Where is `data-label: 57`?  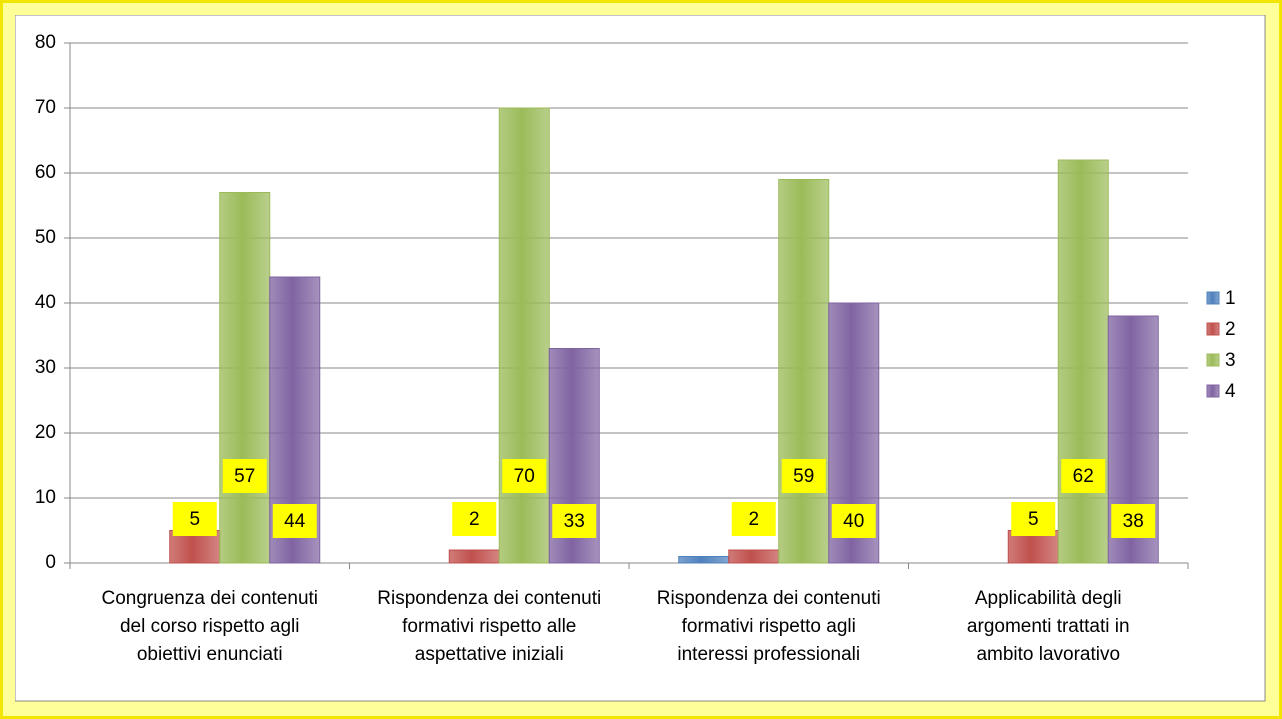 data-label: 57 is located at coordinates (244, 476).